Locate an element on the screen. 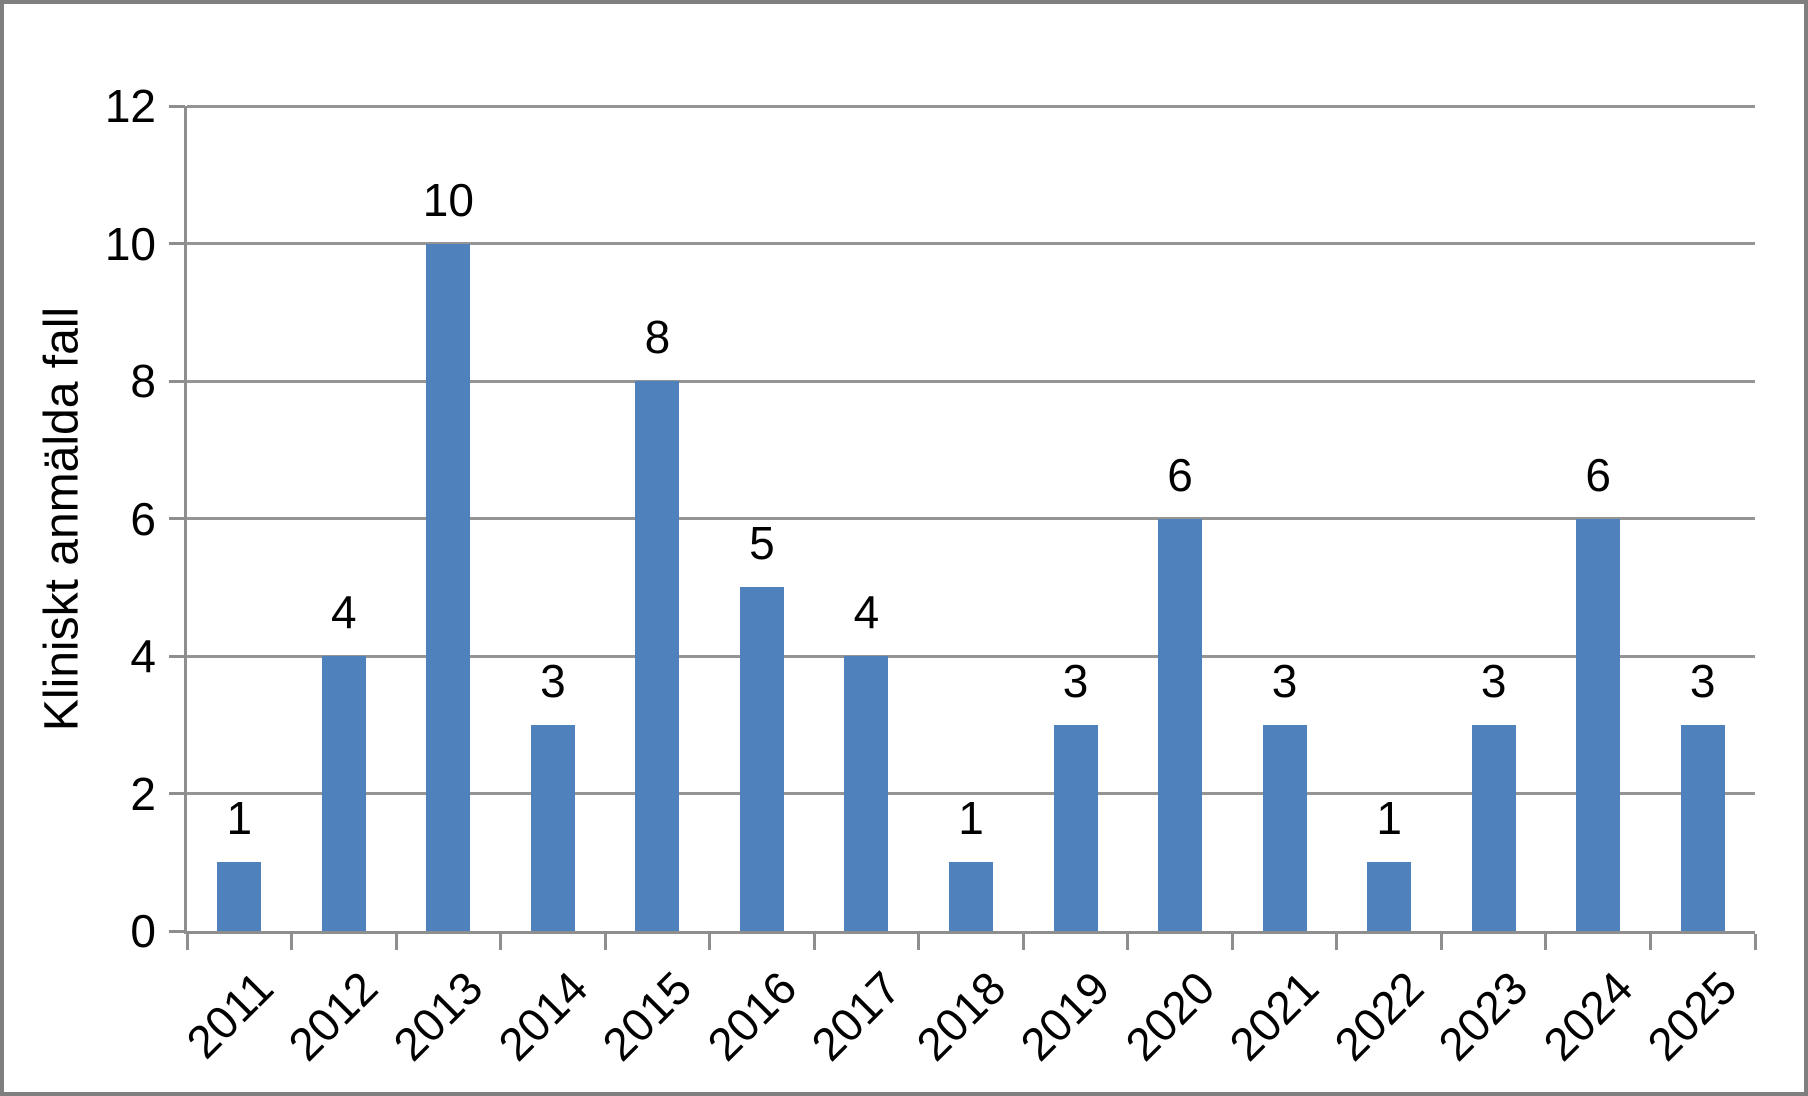 The height and width of the screenshot is (1096, 1808). bar-2012 is located at coordinates (343, 793).